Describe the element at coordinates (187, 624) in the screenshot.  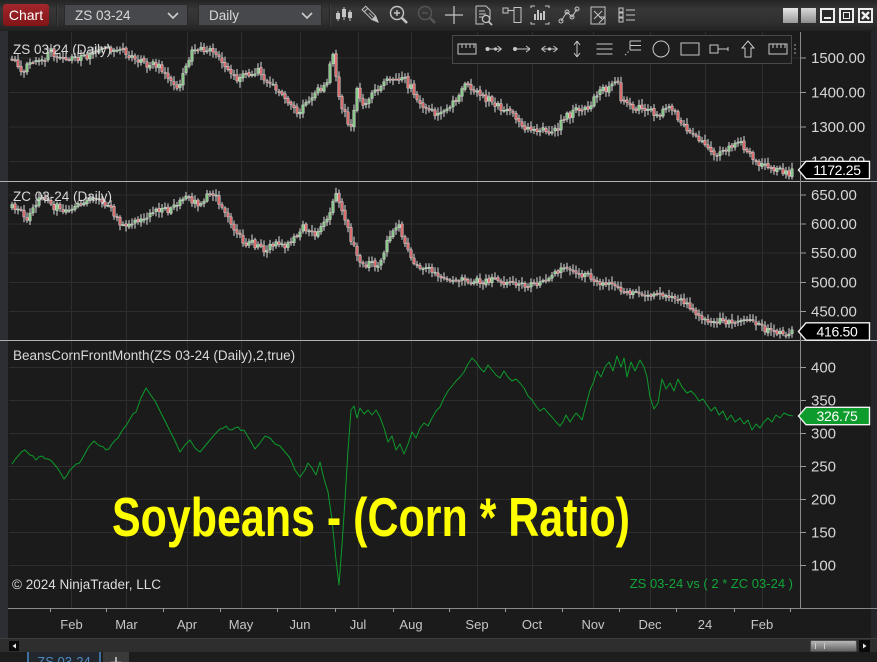
I see `svg-text: Apr` at that location.